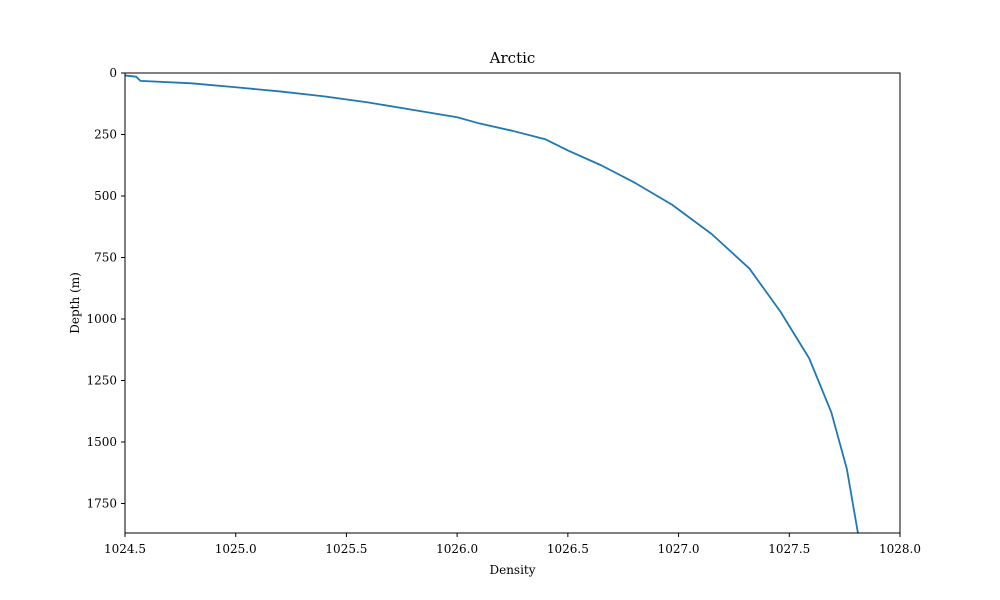 The height and width of the screenshot is (600, 1000). What do you see at coordinates (457, 549) in the screenshot?
I see `x-tick-label: 1026.0` at bounding box center [457, 549].